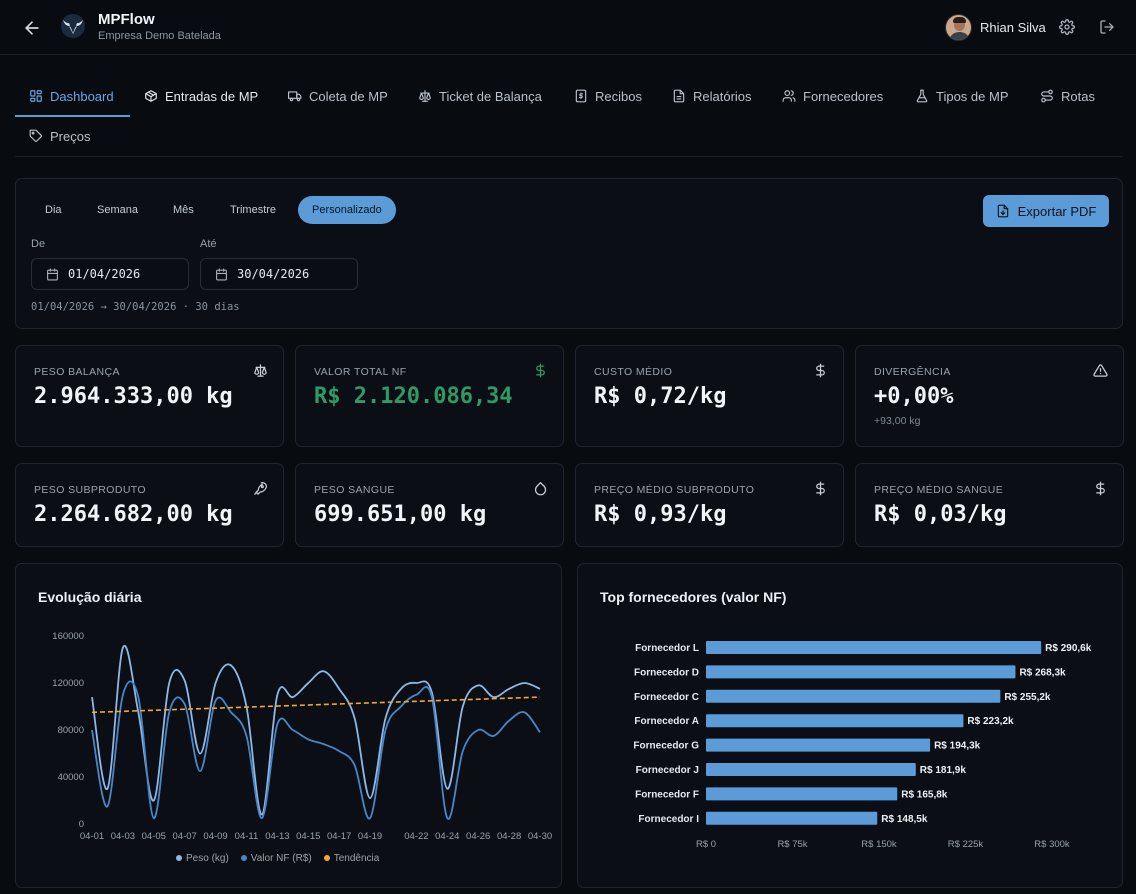 Image resolution: width=1136 pixels, height=894 pixels. Describe the element at coordinates (81, 824) in the screenshot. I see `y-tick-label: 0` at that location.